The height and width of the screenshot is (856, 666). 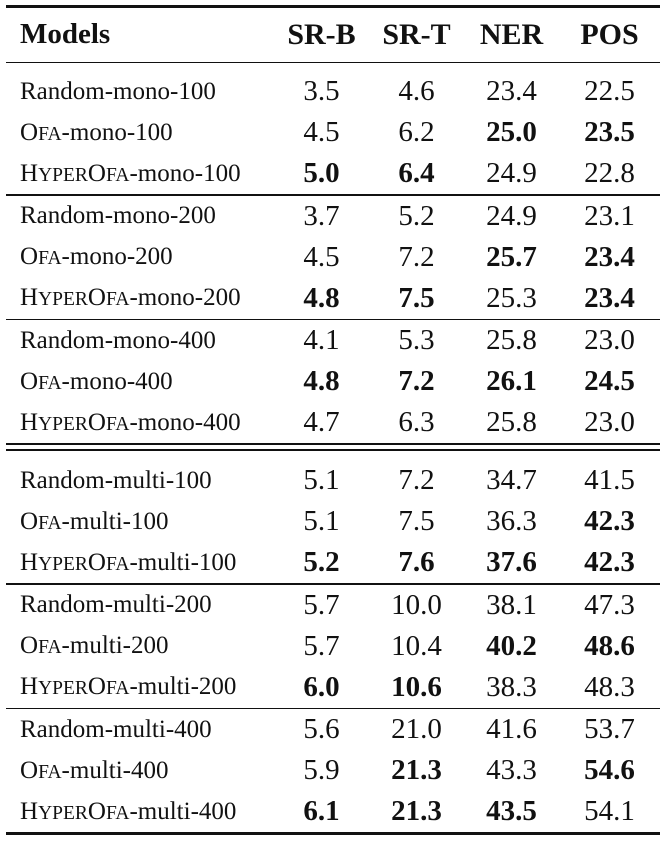 What do you see at coordinates (609, 381) in the screenshot?
I see `pos-value: 24.5` at bounding box center [609, 381].